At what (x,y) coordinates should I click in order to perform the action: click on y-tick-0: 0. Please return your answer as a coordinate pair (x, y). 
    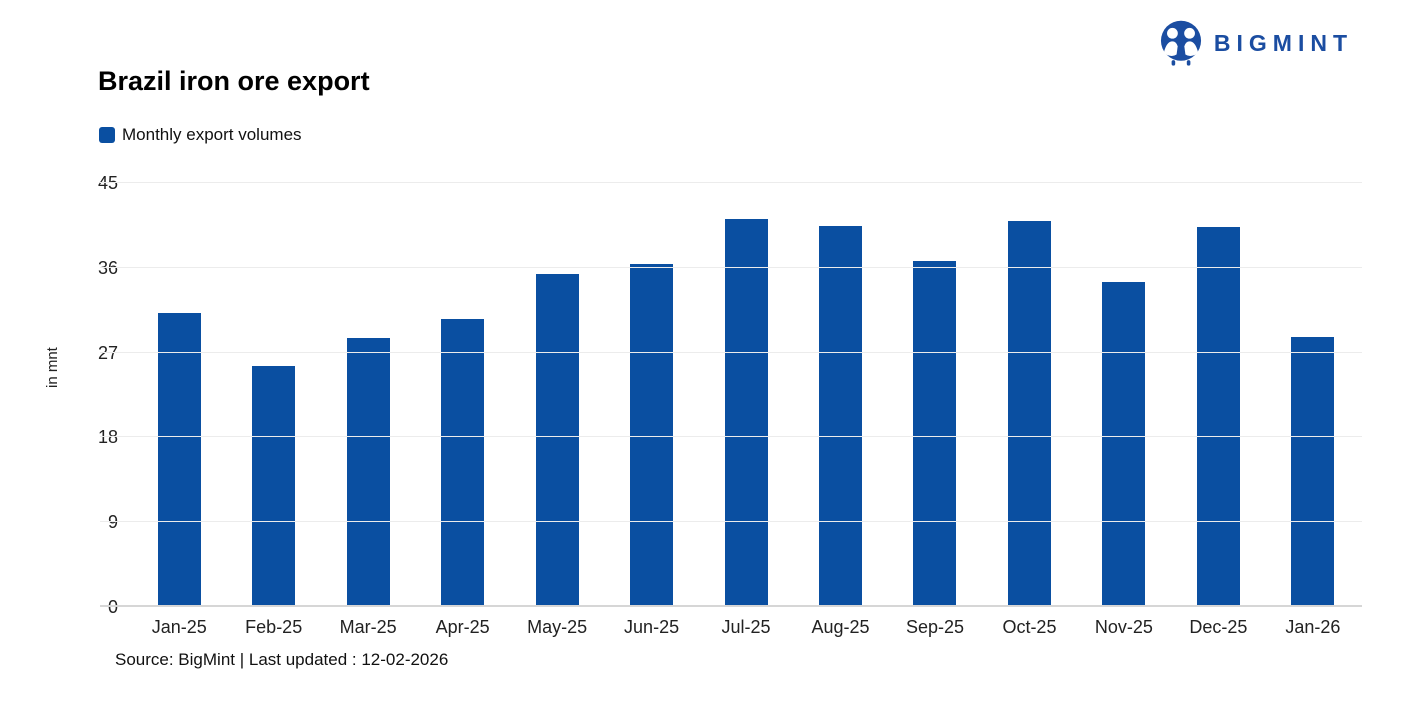
    Looking at the image, I should click on (112, 607).